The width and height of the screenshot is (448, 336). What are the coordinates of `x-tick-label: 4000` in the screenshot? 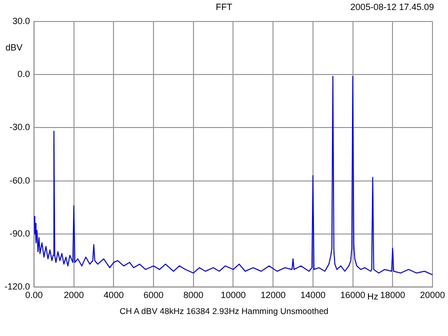 It's located at (114, 295).